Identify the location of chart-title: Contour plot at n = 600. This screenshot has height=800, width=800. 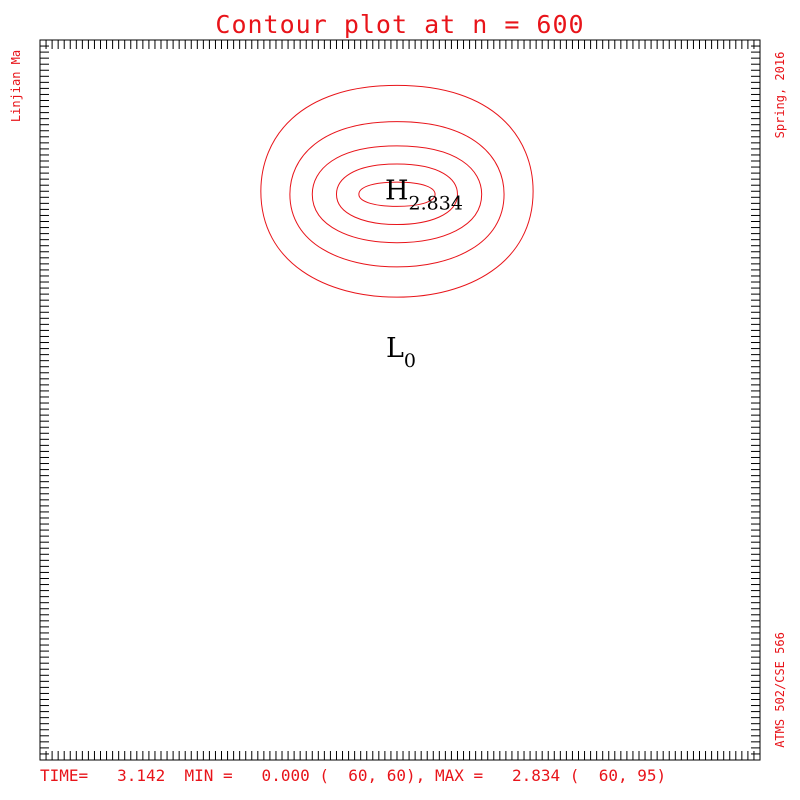
(399, 24).